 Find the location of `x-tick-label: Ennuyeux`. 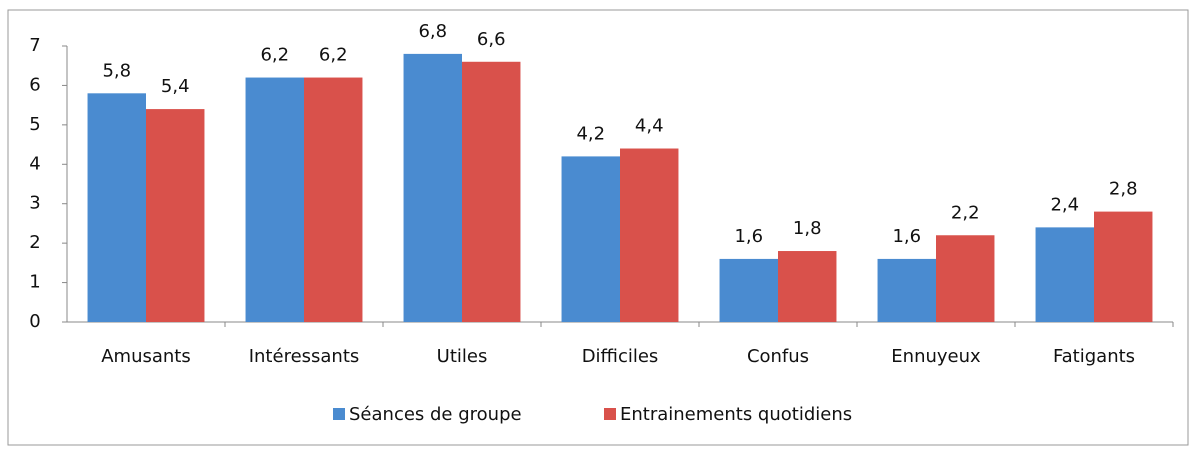

x-tick-label: Ennuyeux is located at coordinates (936, 356).